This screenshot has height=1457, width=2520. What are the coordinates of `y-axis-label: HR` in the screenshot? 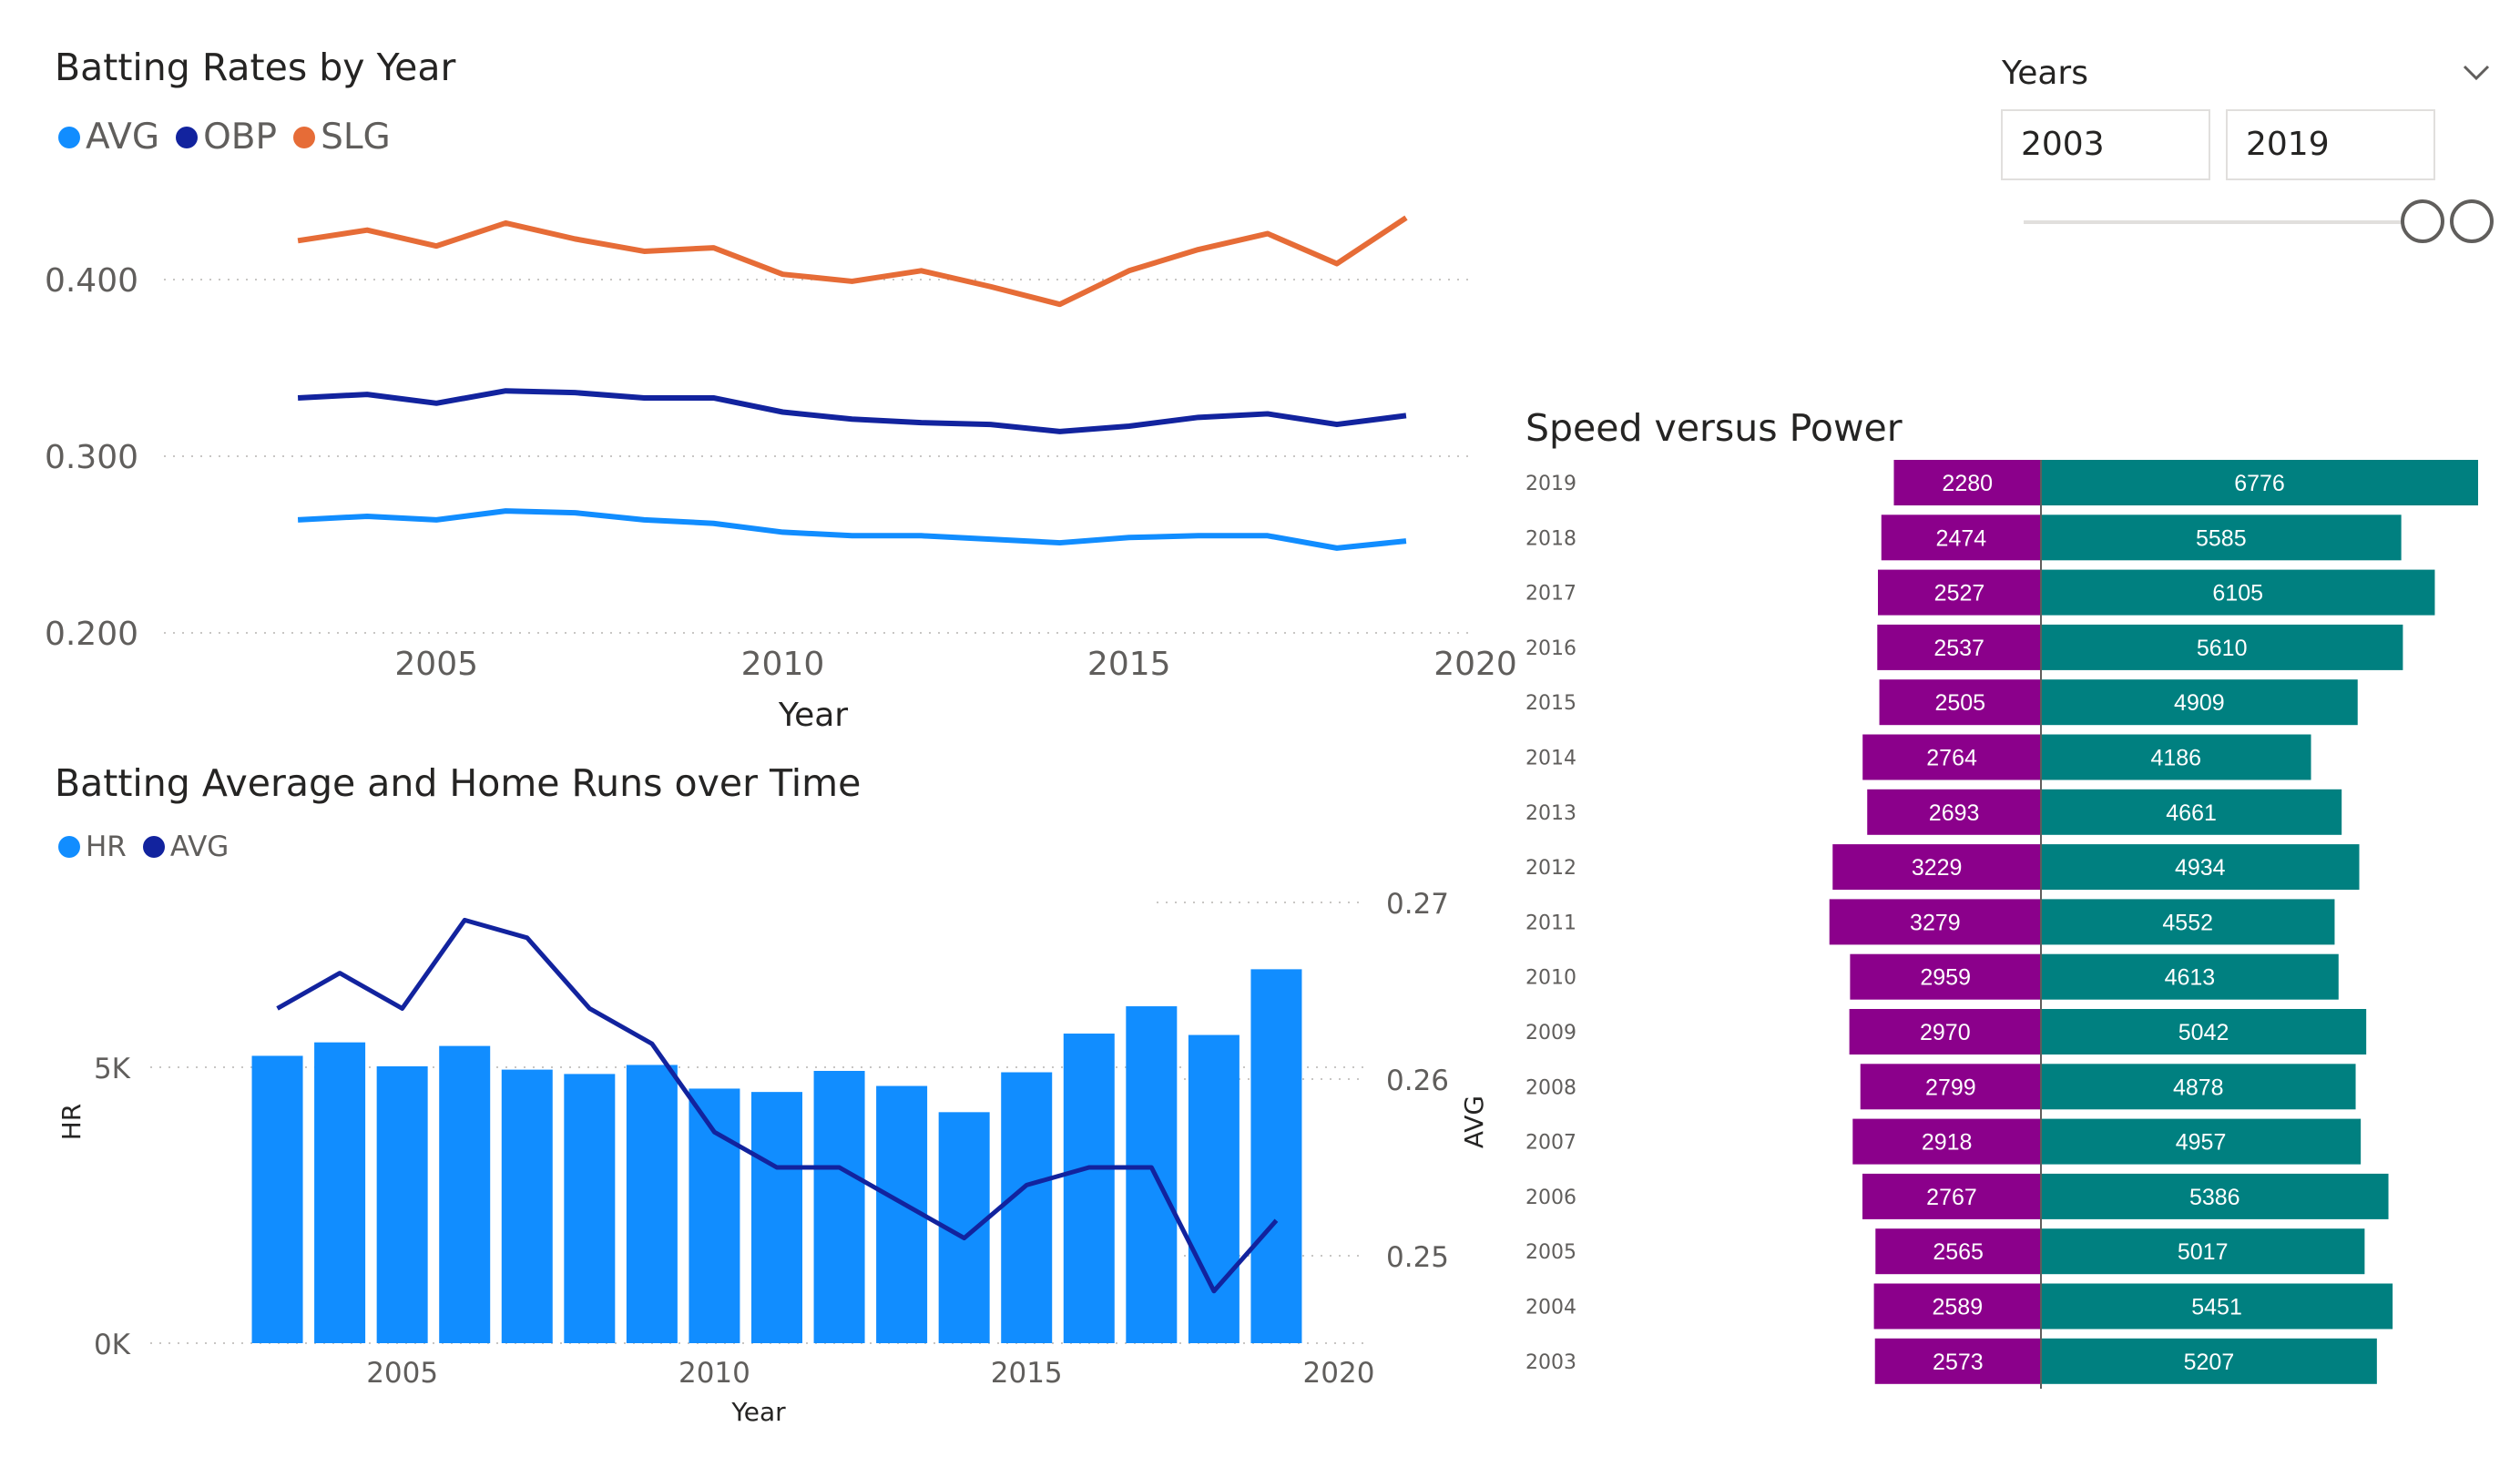 It's located at (71, 1122).